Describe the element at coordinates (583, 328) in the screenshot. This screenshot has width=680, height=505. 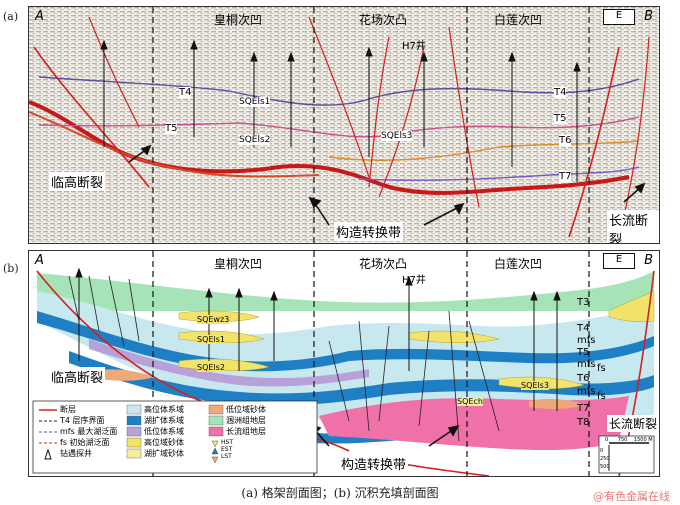
I see `right-label-t4: T4` at that location.